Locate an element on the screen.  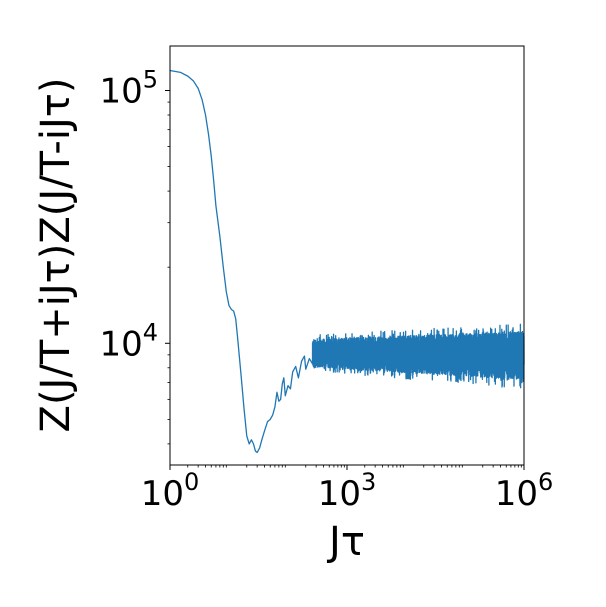
x-tick-label: 10³ is located at coordinates (347, 491).